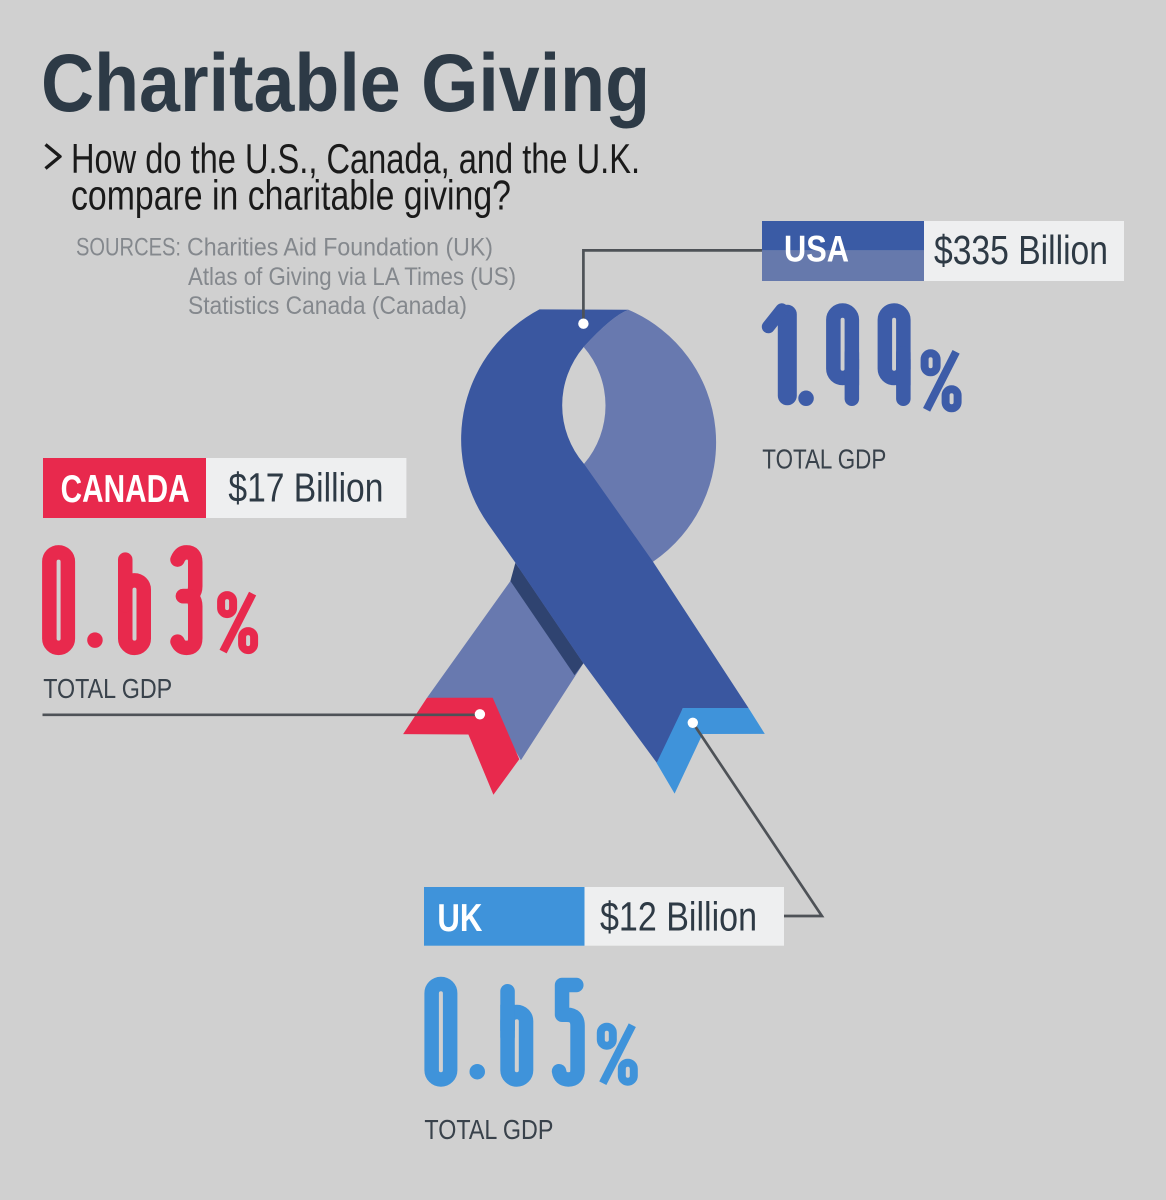  What do you see at coordinates (291, 195) in the screenshot?
I see `svg-text: compare in charitable giving?` at bounding box center [291, 195].